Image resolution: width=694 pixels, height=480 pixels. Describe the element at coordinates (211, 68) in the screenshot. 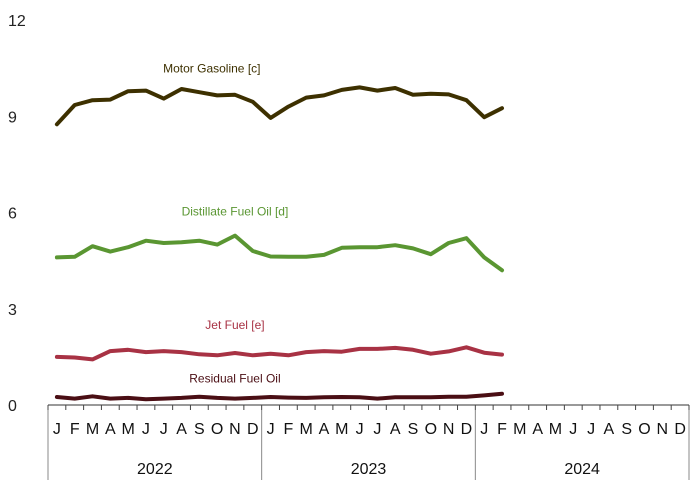

I see `series-label-motor-gasoline: Motor Gasoline [c]` at that location.